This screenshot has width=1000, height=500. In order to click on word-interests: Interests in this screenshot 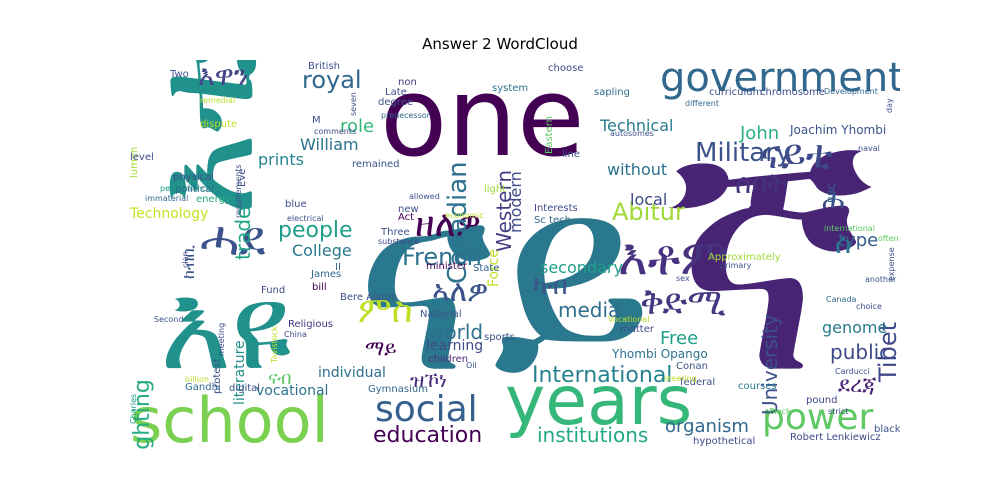, I will do `click(556, 208)`.